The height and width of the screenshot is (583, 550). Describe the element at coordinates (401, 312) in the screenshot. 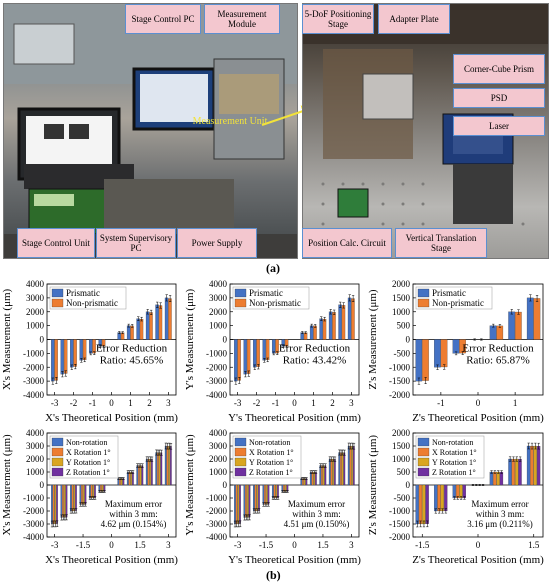

I see `y-tick-label: 1000` at that location.